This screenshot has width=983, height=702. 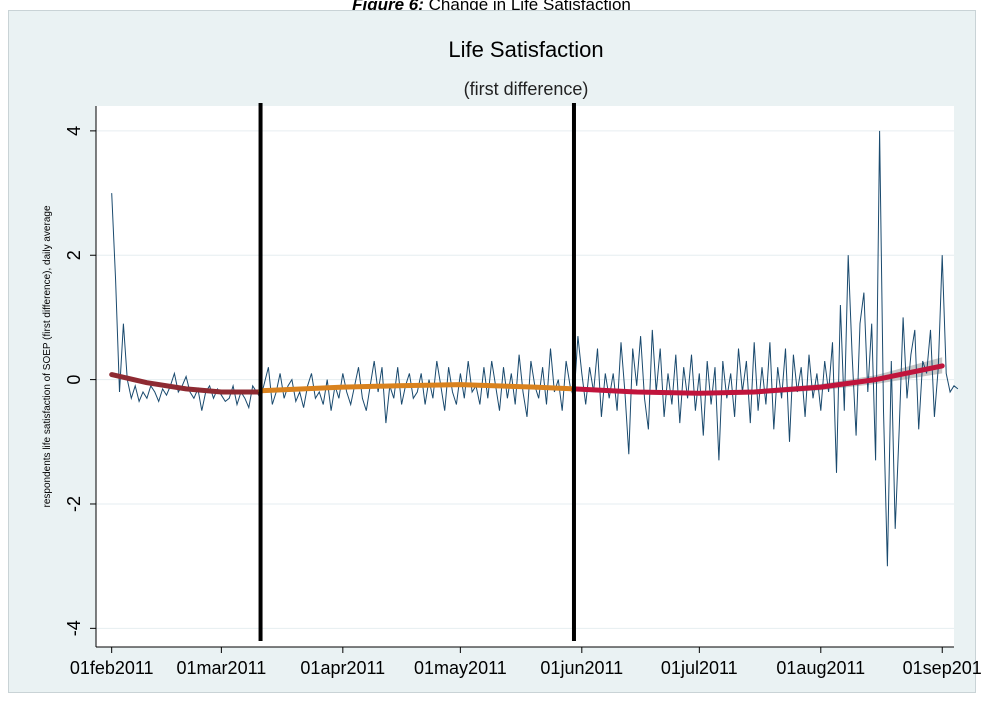 What do you see at coordinates (112, 668) in the screenshot?
I see `x-tick-label-0: 01feb2011` at bounding box center [112, 668].